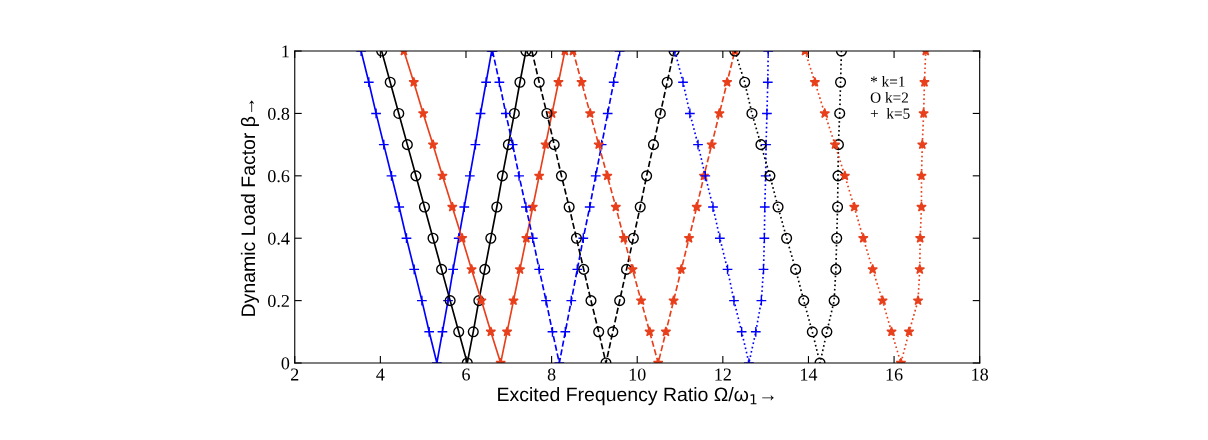 Image resolution: width=1208 pixels, height=440 pixels. Describe the element at coordinates (249, 208) in the screenshot. I see `y-axis-title: Dynamic Load Factor β→` at that location.